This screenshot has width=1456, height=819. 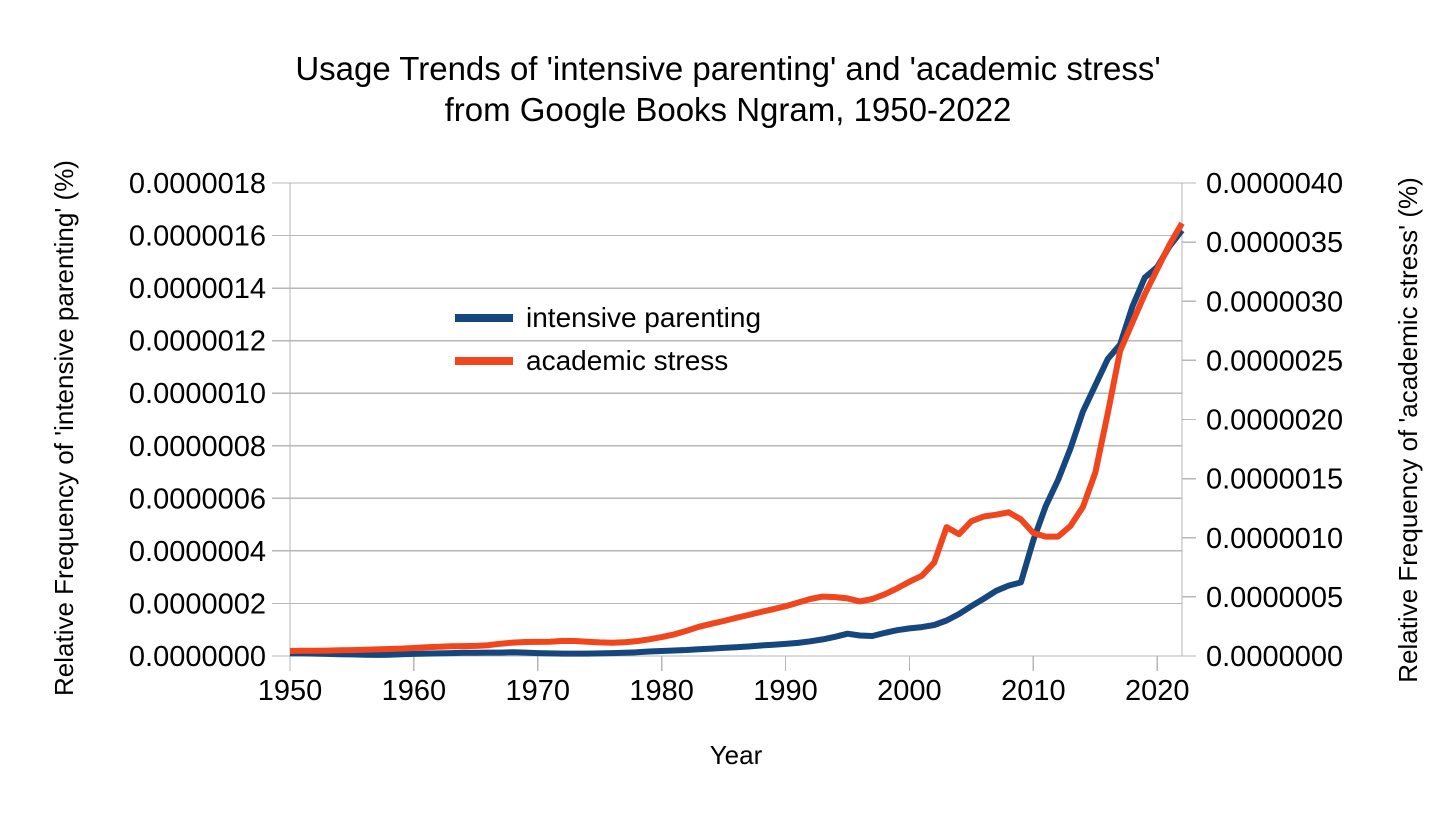 I want to click on left-axis-tick-label: 0.0000018, so click(x=197, y=184).